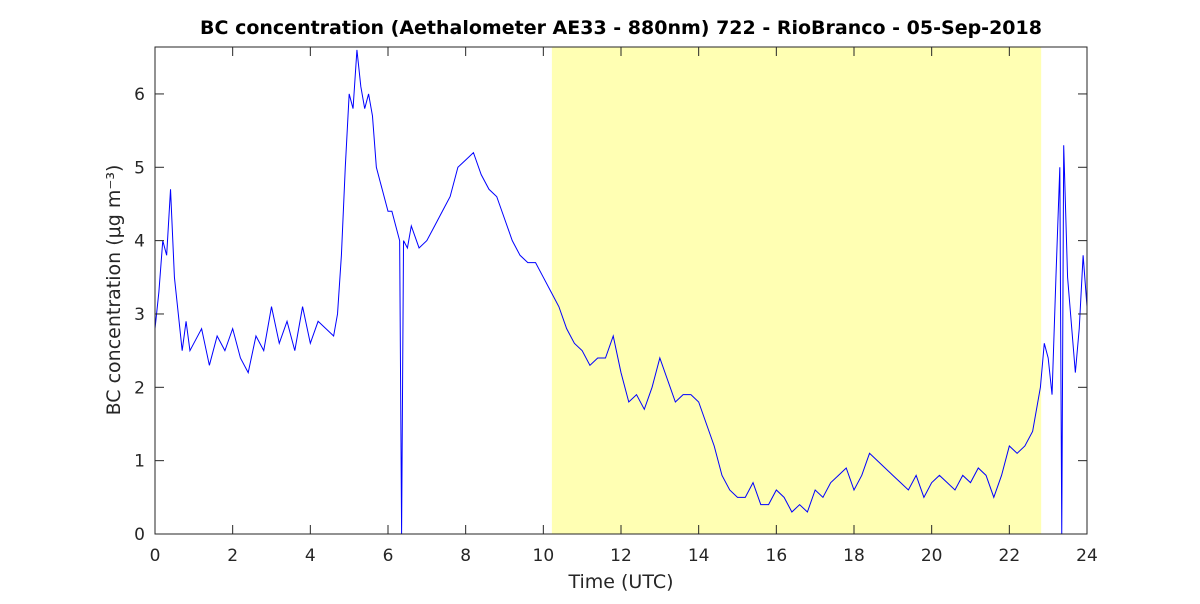 The height and width of the screenshot is (604, 1200). I want to click on x-tick-label: 22, so click(1010, 556).